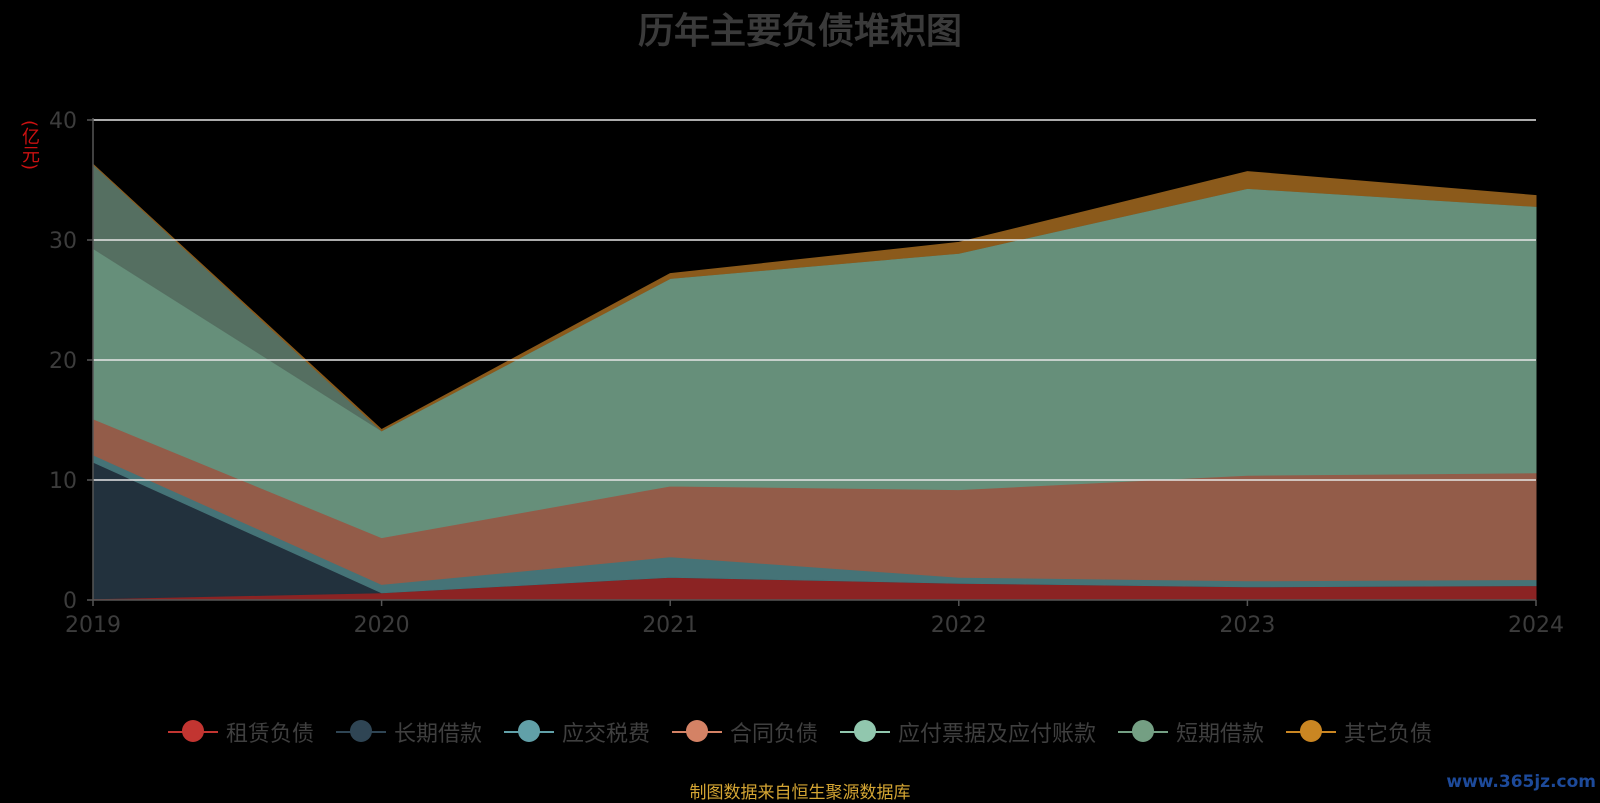 Image resolution: width=1600 pixels, height=803 pixels. I want to click on x-tick-label: 2024, so click(1536, 625).